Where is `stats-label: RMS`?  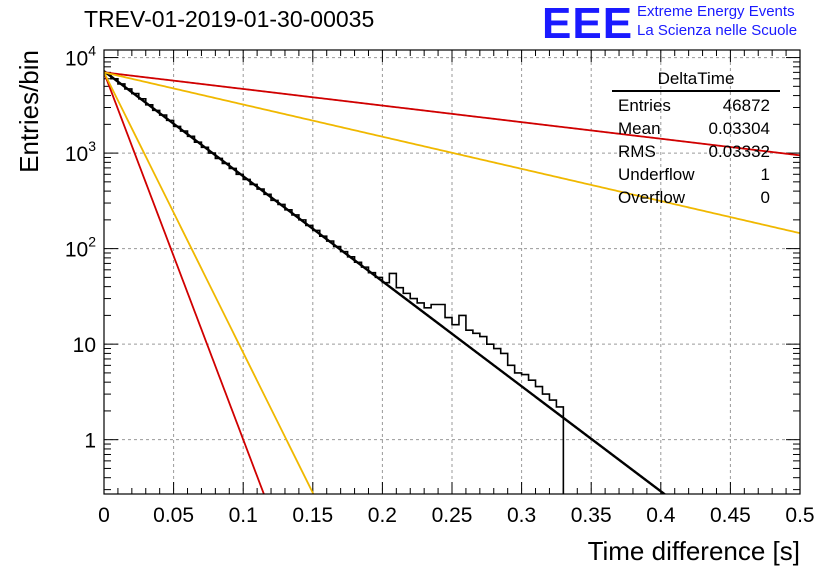 stats-label: RMS is located at coordinates (637, 151).